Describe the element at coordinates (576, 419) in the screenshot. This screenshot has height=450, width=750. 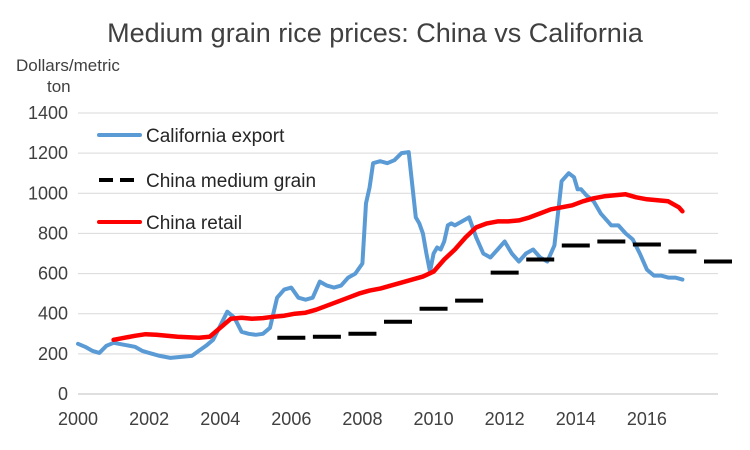
I see `x-tick-label-2014: 2014` at that location.